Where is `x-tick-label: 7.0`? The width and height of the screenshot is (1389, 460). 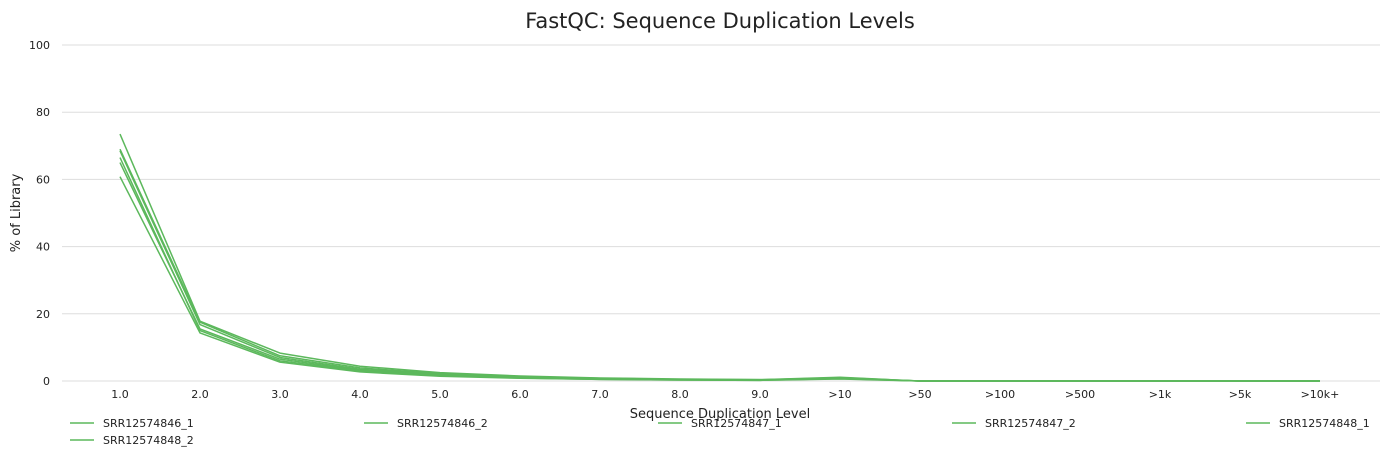
x-tick-label: 7.0 is located at coordinates (600, 394).